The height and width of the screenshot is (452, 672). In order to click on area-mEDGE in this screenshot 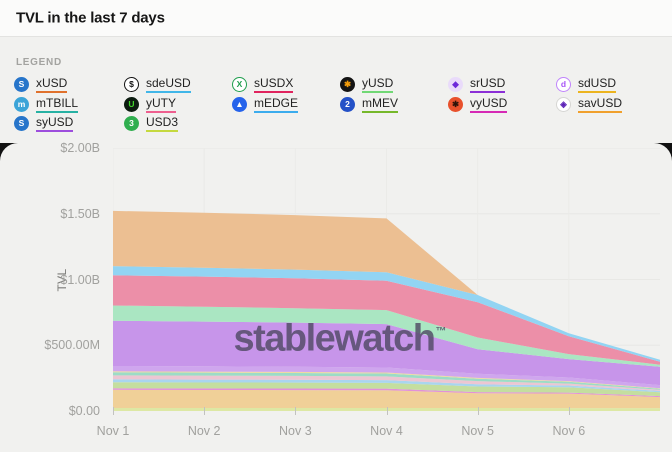, I will do `click(386, 386)`.